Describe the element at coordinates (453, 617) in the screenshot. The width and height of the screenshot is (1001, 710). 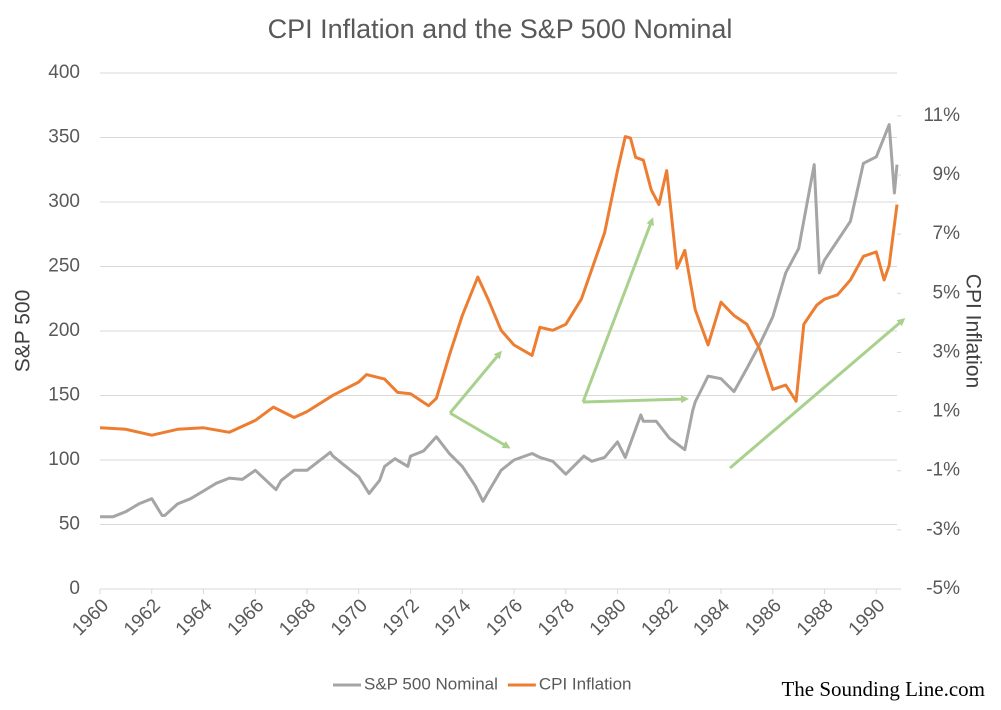
I see `x-tick-label: 1974` at that location.